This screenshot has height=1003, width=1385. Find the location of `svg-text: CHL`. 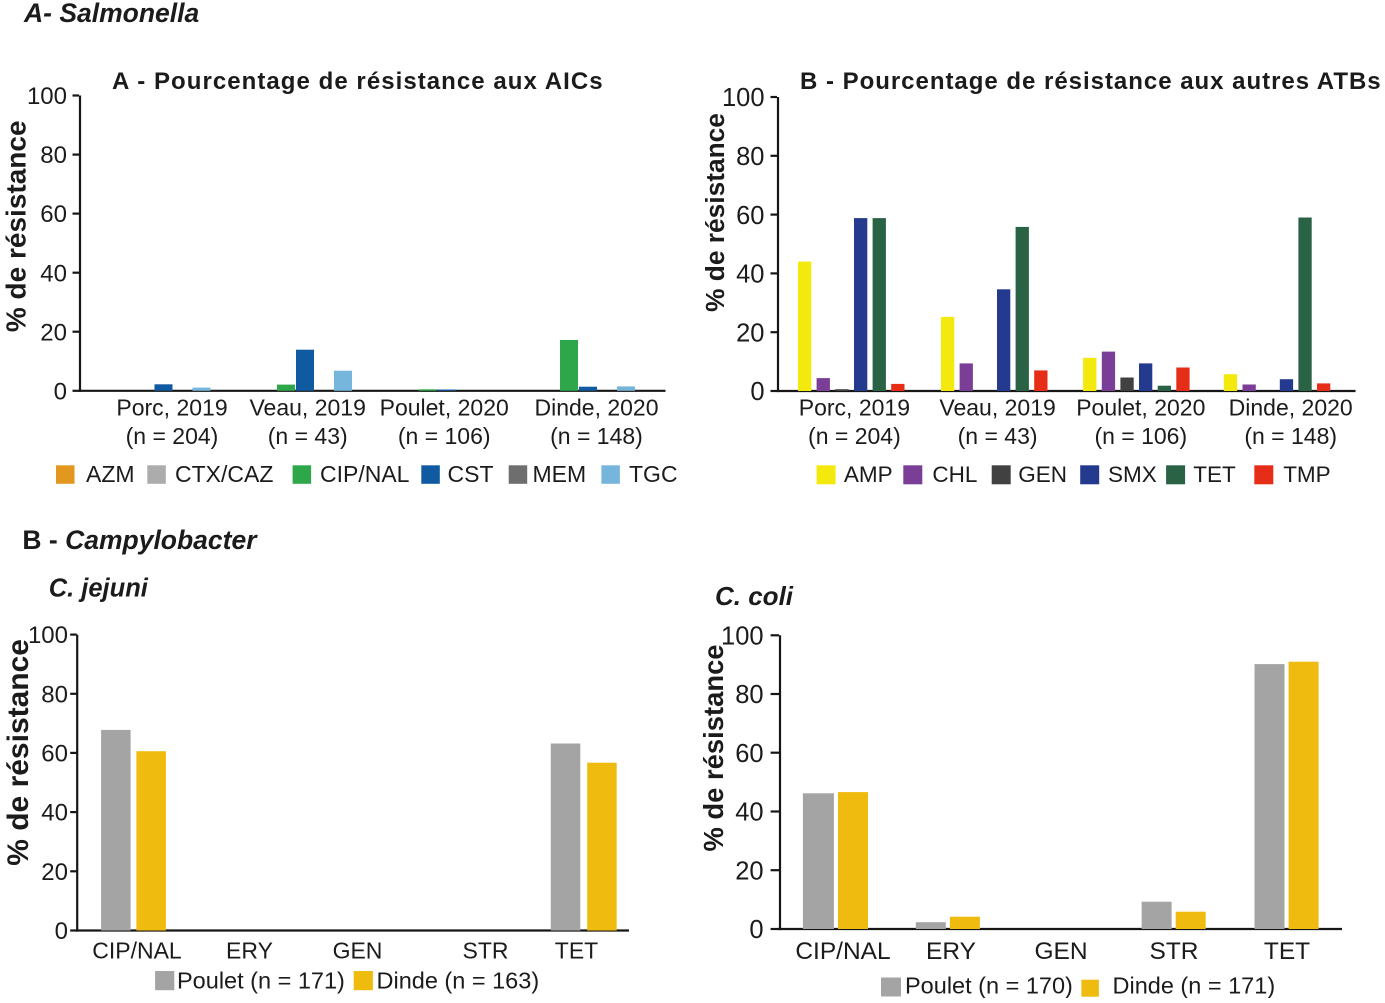

svg-text: CHL is located at coordinates (954, 474).